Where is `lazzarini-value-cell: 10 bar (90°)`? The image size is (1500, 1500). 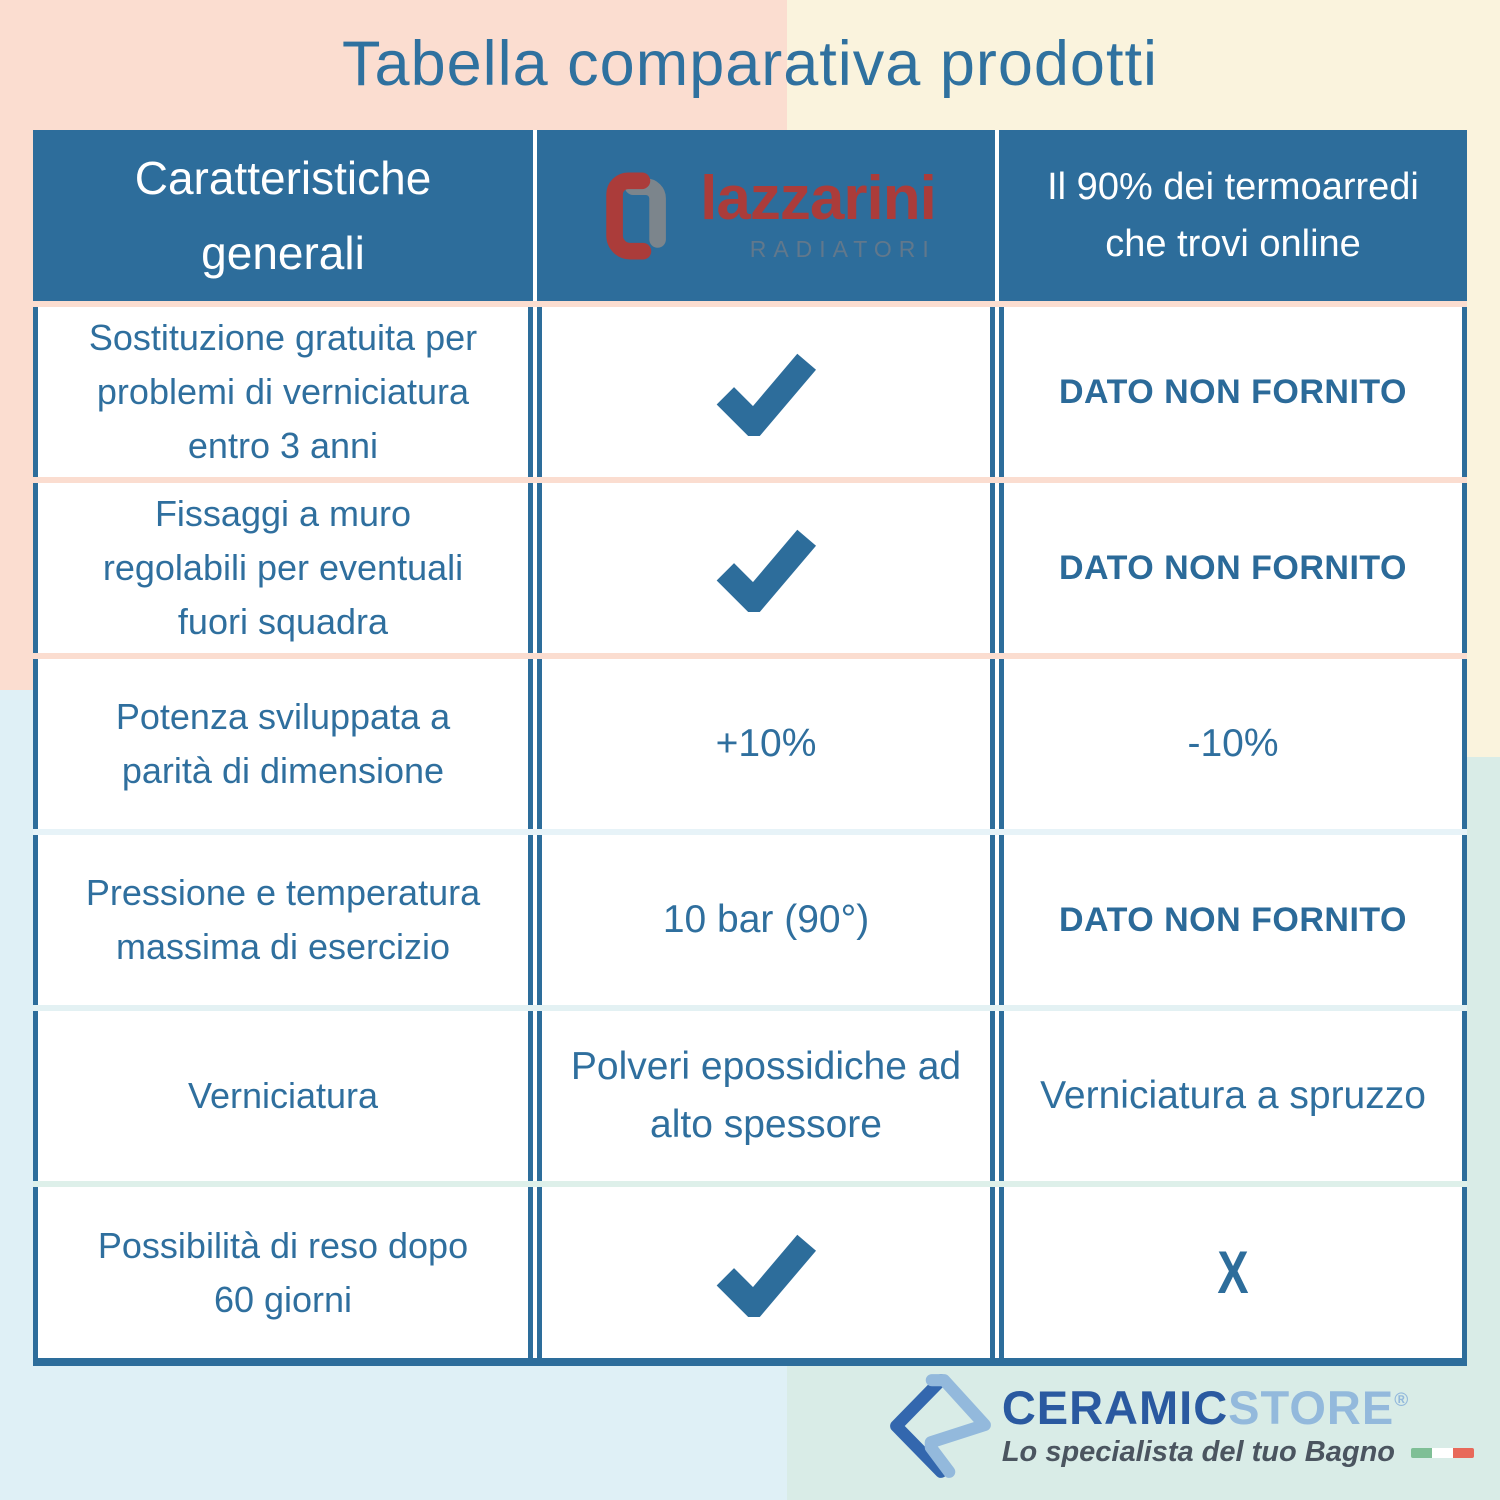
lazzarini-value-cell: 10 bar (90°) is located at coordinates (766, 920).